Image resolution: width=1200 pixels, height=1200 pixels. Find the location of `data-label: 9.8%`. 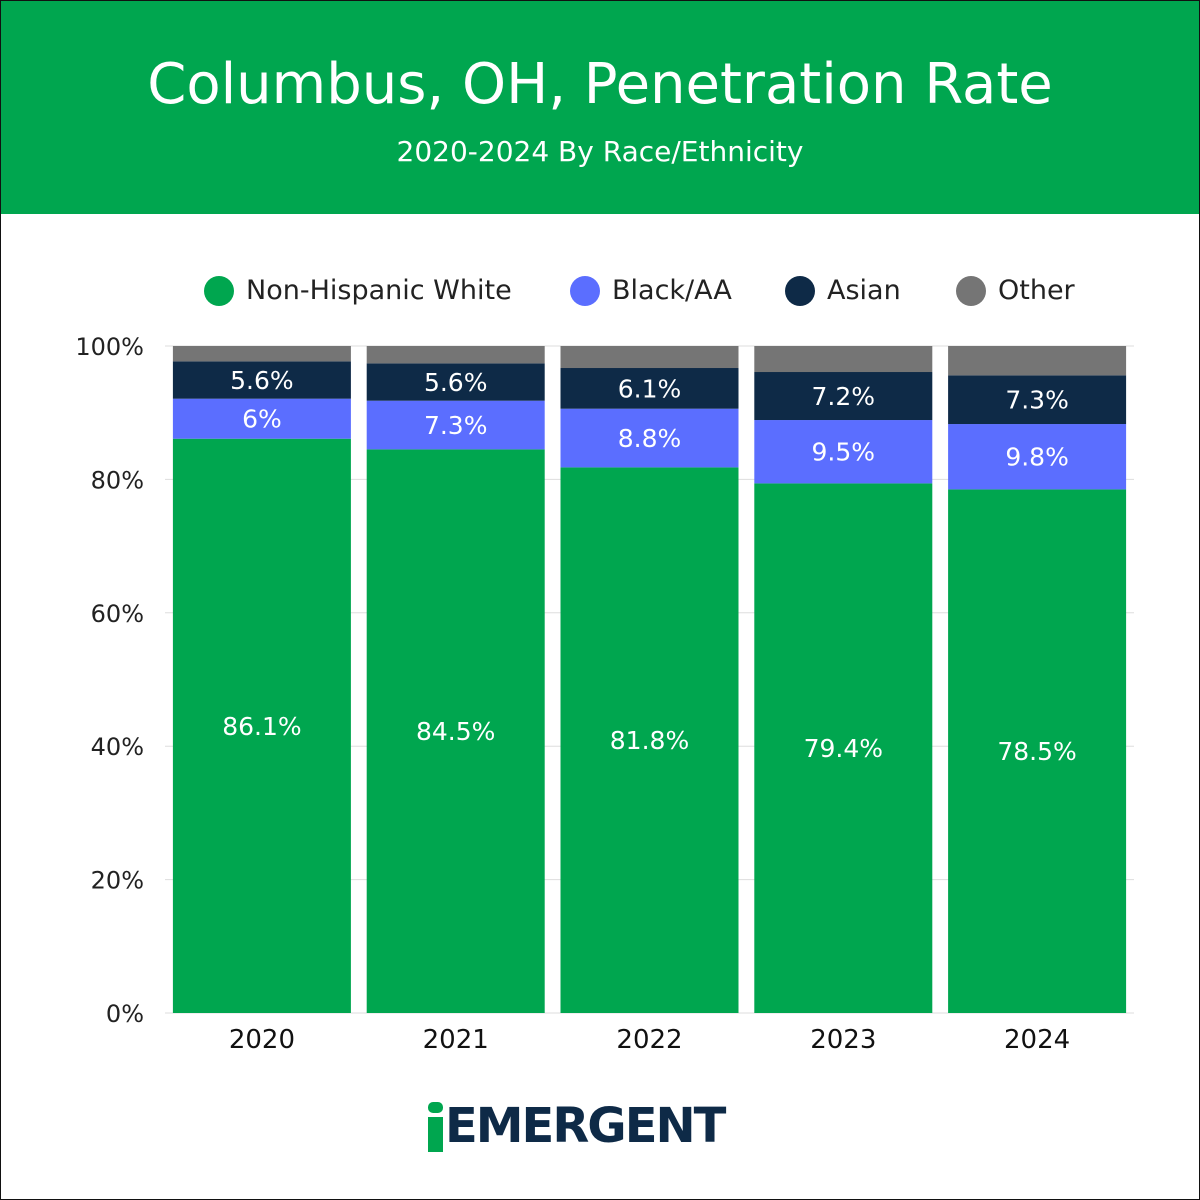

data-label: 9.8% is located at coordinates (1037, 457).